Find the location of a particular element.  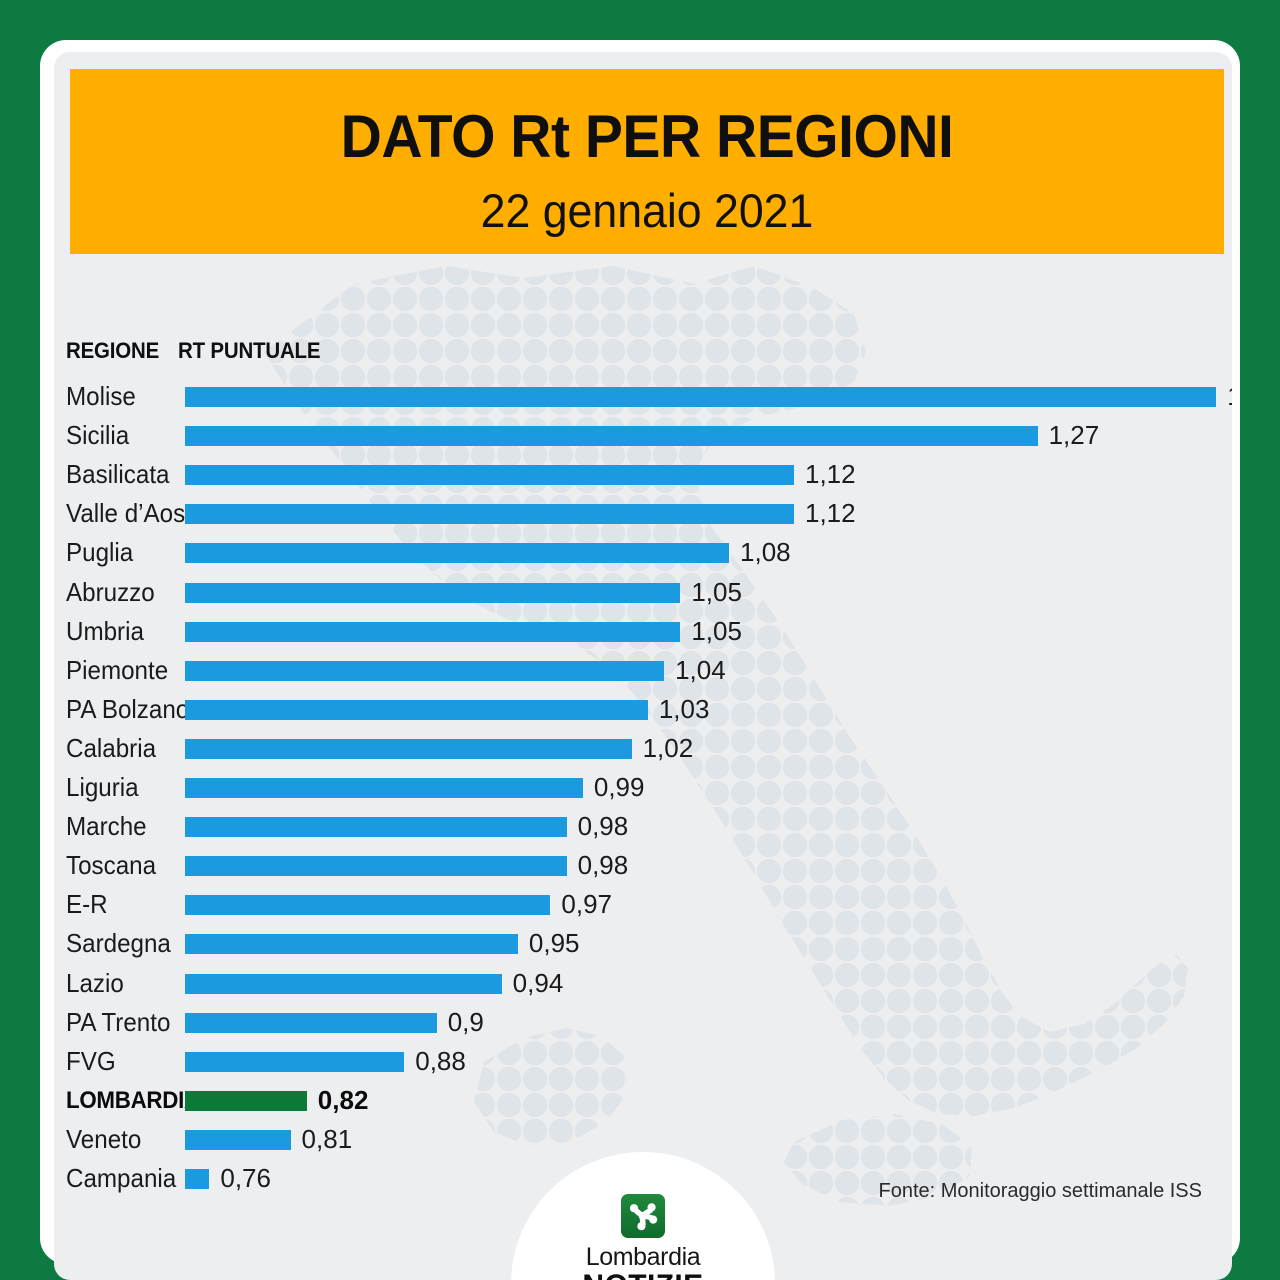

row-region-label: Toscana is located at coordinates (111, 865).